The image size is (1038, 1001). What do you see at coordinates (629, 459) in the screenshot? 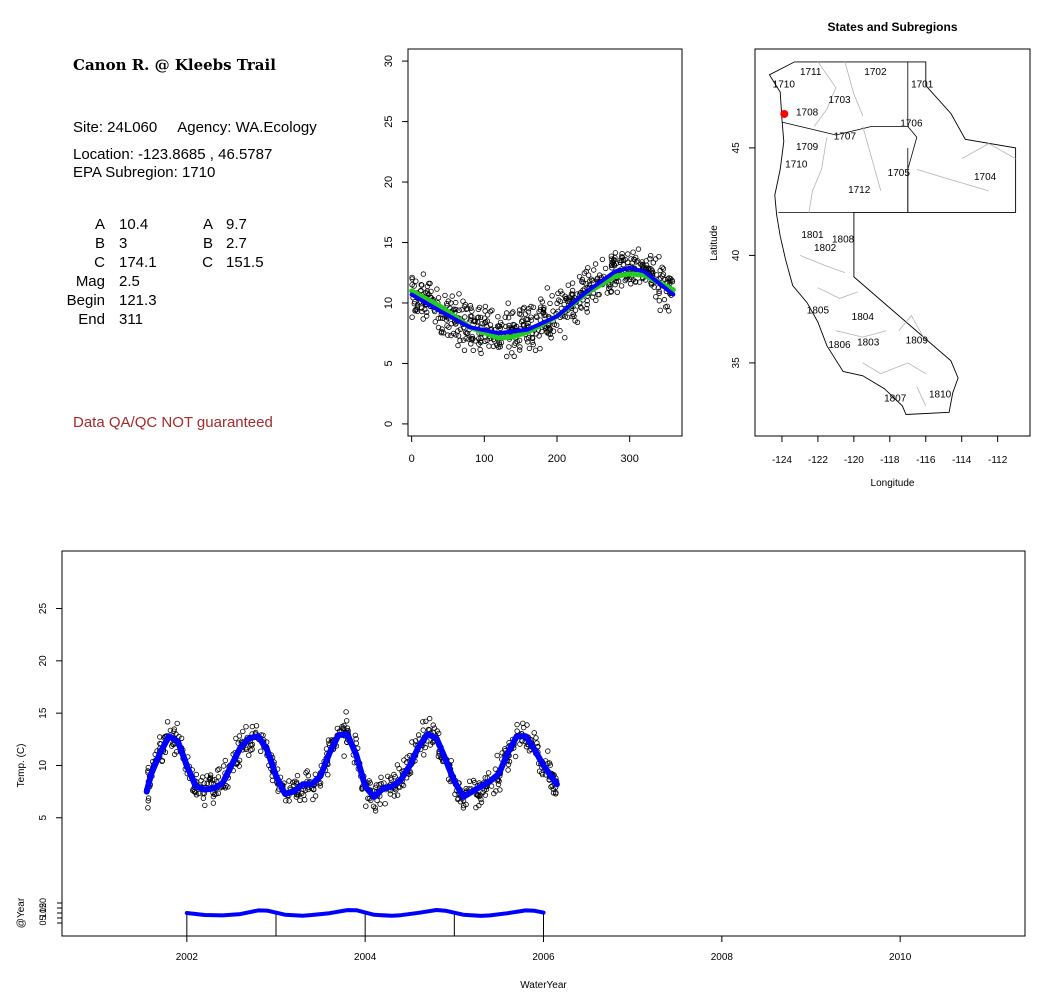
I see `doy-x-tick-label: 300` at bounding box center [629, 459].